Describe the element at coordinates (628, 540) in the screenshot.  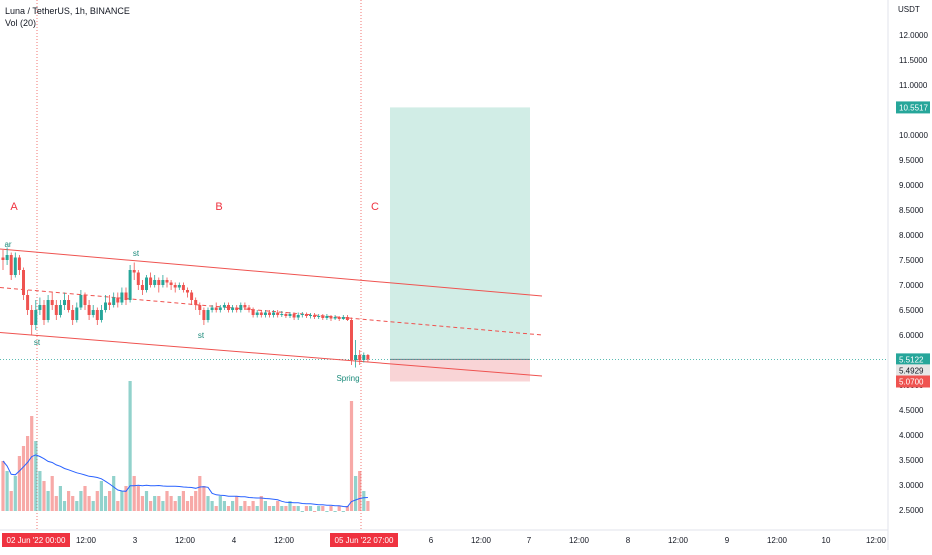
I see `x-tick-label: 8` at that location.